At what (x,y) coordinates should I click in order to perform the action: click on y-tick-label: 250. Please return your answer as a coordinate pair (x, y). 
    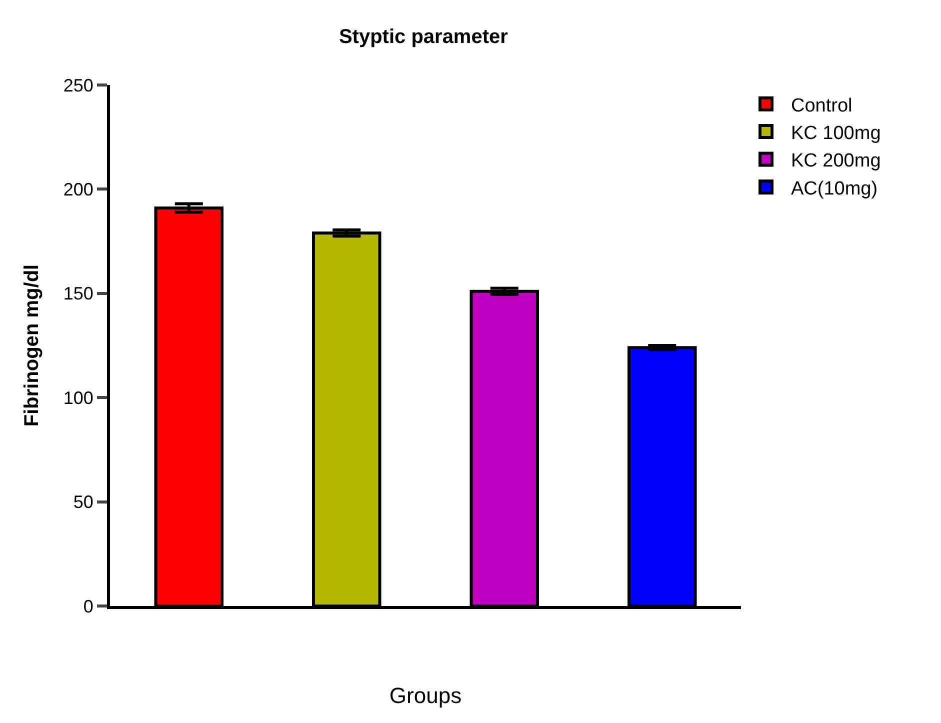
    Looking at the image, I should click on (78, 85).